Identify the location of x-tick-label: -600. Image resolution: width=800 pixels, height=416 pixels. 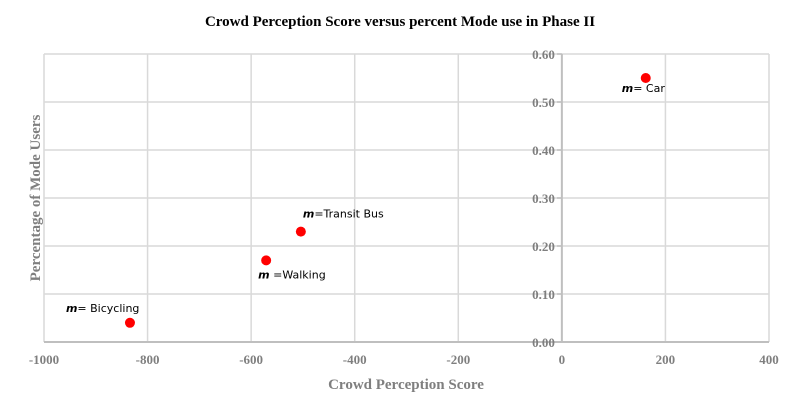
(251, 359).